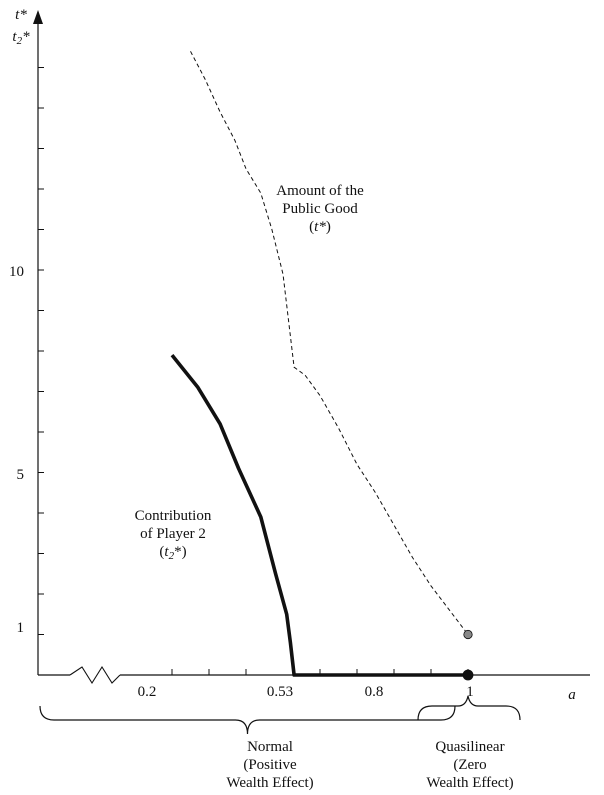  I want to click on y-tick-label-1: 1, so click(20, 628).